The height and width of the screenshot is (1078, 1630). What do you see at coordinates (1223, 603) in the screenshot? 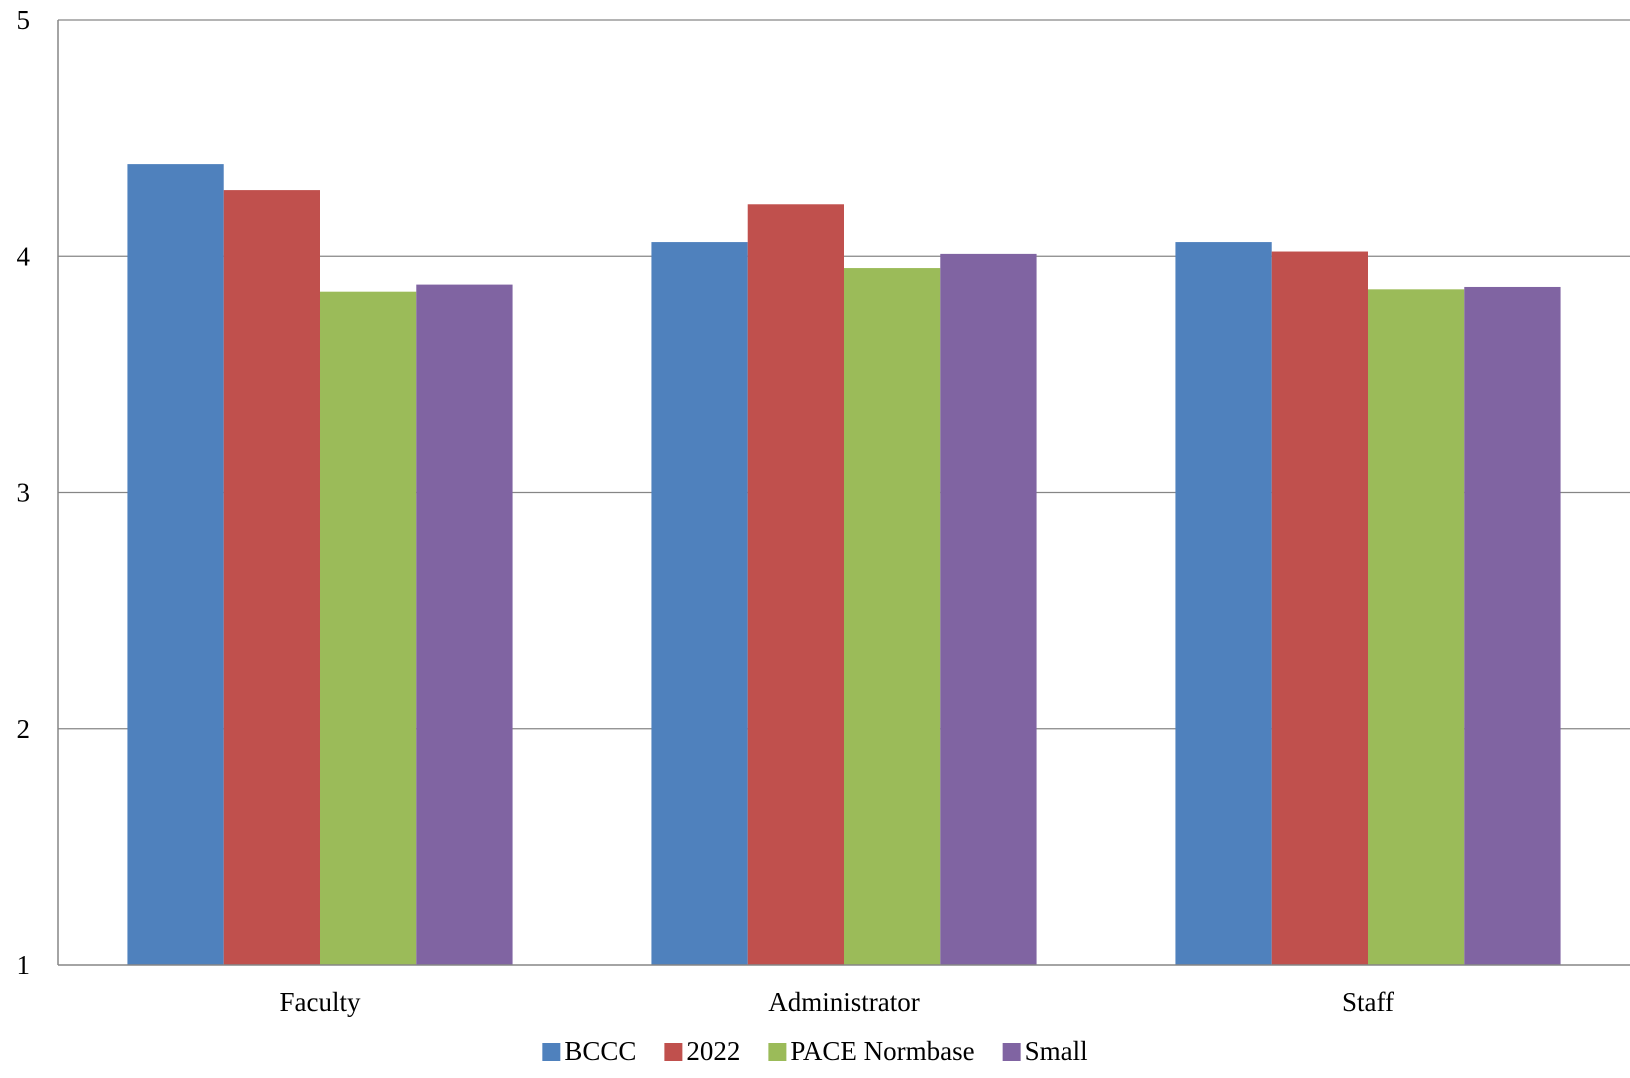
I see `bar-bccc-staff` at bounding box center [1223, 603].